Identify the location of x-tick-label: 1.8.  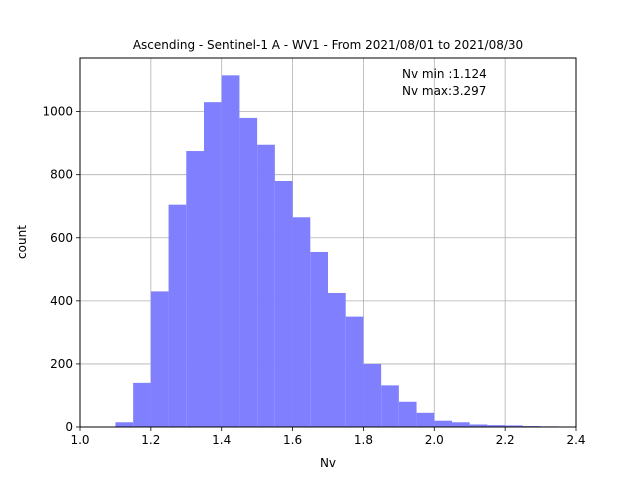
(363, 440).